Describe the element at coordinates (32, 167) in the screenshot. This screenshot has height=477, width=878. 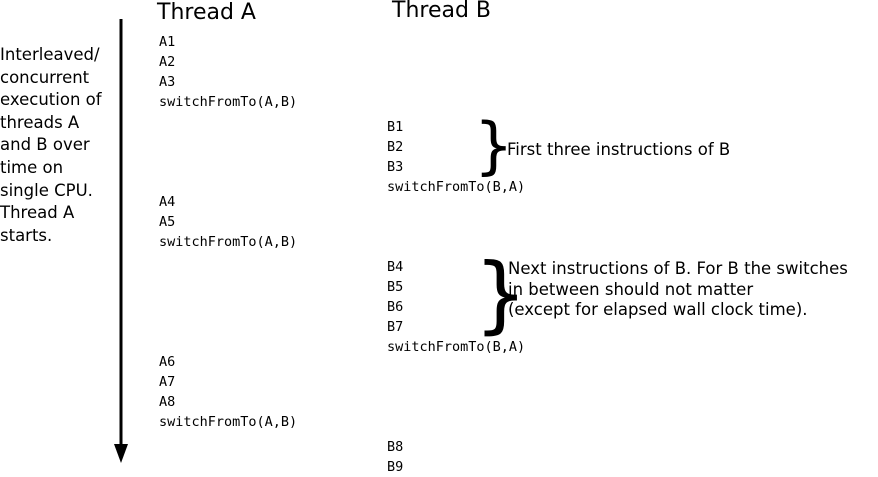
I see `caption-line: time on` at that location.